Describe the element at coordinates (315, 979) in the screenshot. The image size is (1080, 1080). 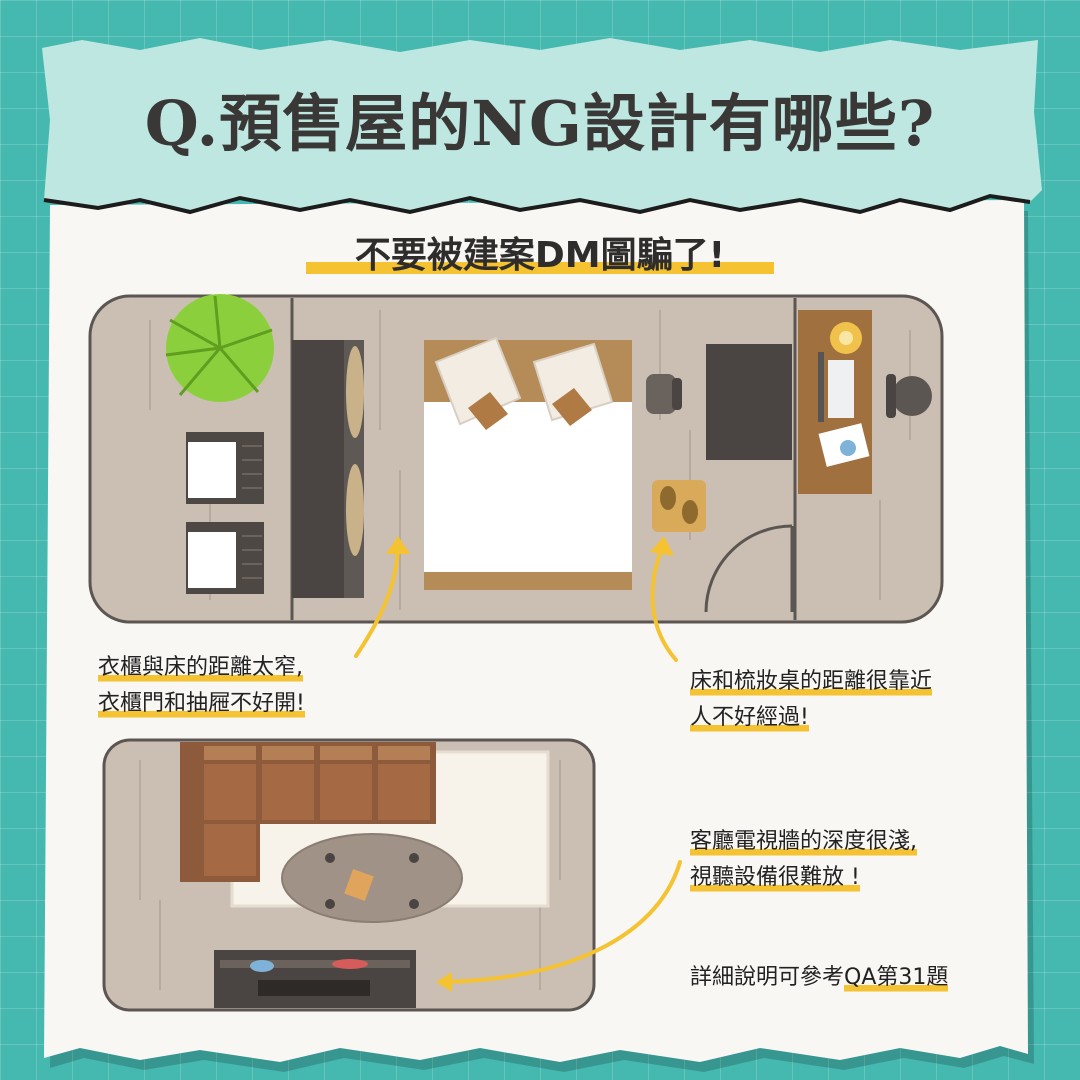
I see `tv-console` at that location.